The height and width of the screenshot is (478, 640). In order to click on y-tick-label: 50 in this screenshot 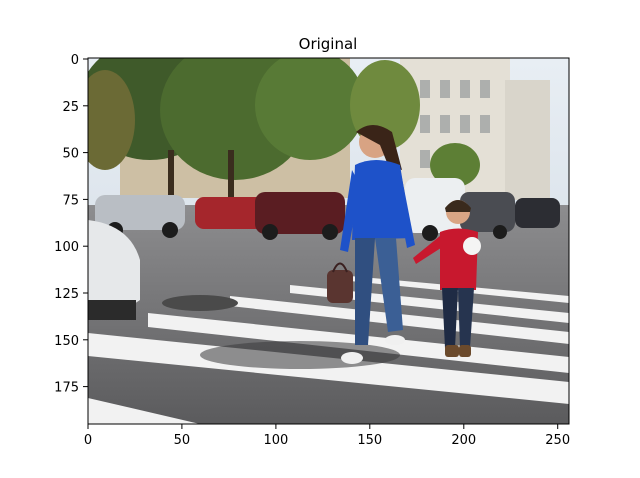, I will do `click(70, 154)`.